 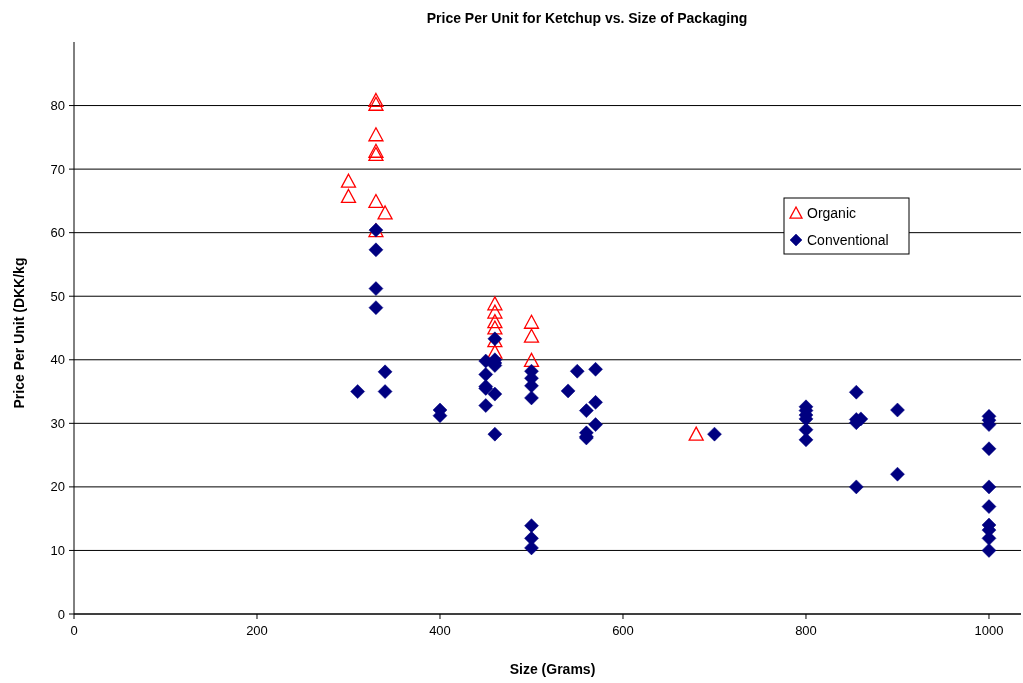 I want to click on x-tick-label: 200, so click(x=257, y=630).